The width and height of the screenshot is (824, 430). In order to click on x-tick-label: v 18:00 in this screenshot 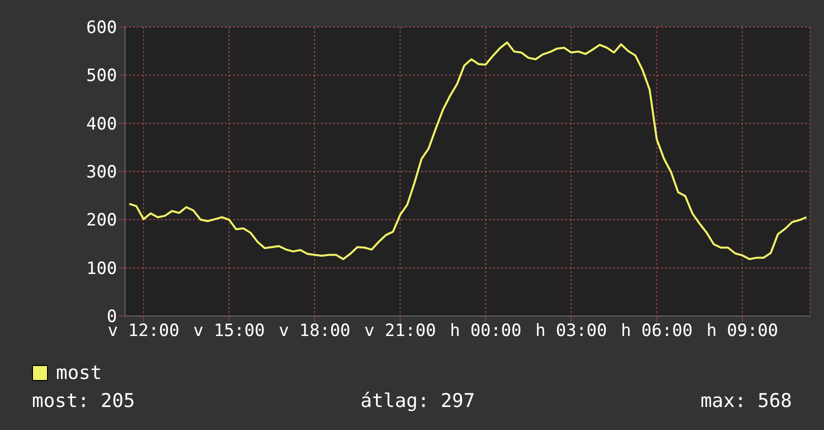, I will do `click(314, 331)`.